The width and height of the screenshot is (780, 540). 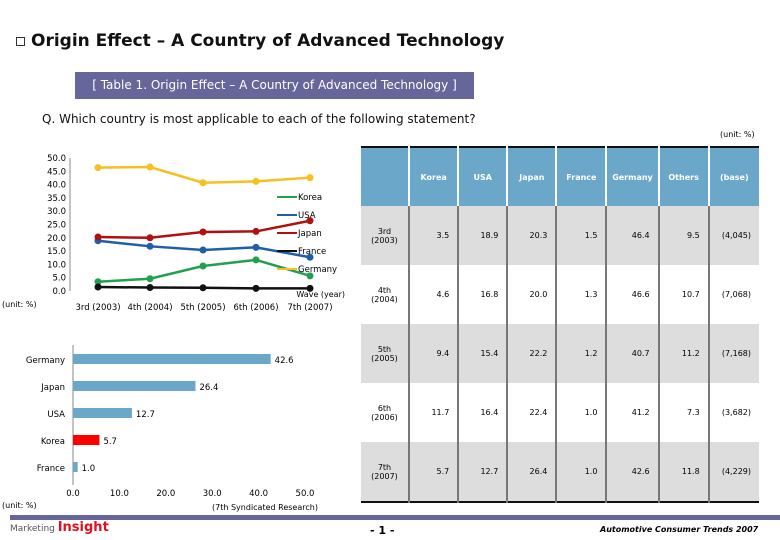 What do you see at coordinates (560, 235) in the screenshot?
I see `table-row: 3rd (2003) 3.5 18.9 20.3 1.5 46.4 9.5 (4,045)` at bounding box center [560, 235].